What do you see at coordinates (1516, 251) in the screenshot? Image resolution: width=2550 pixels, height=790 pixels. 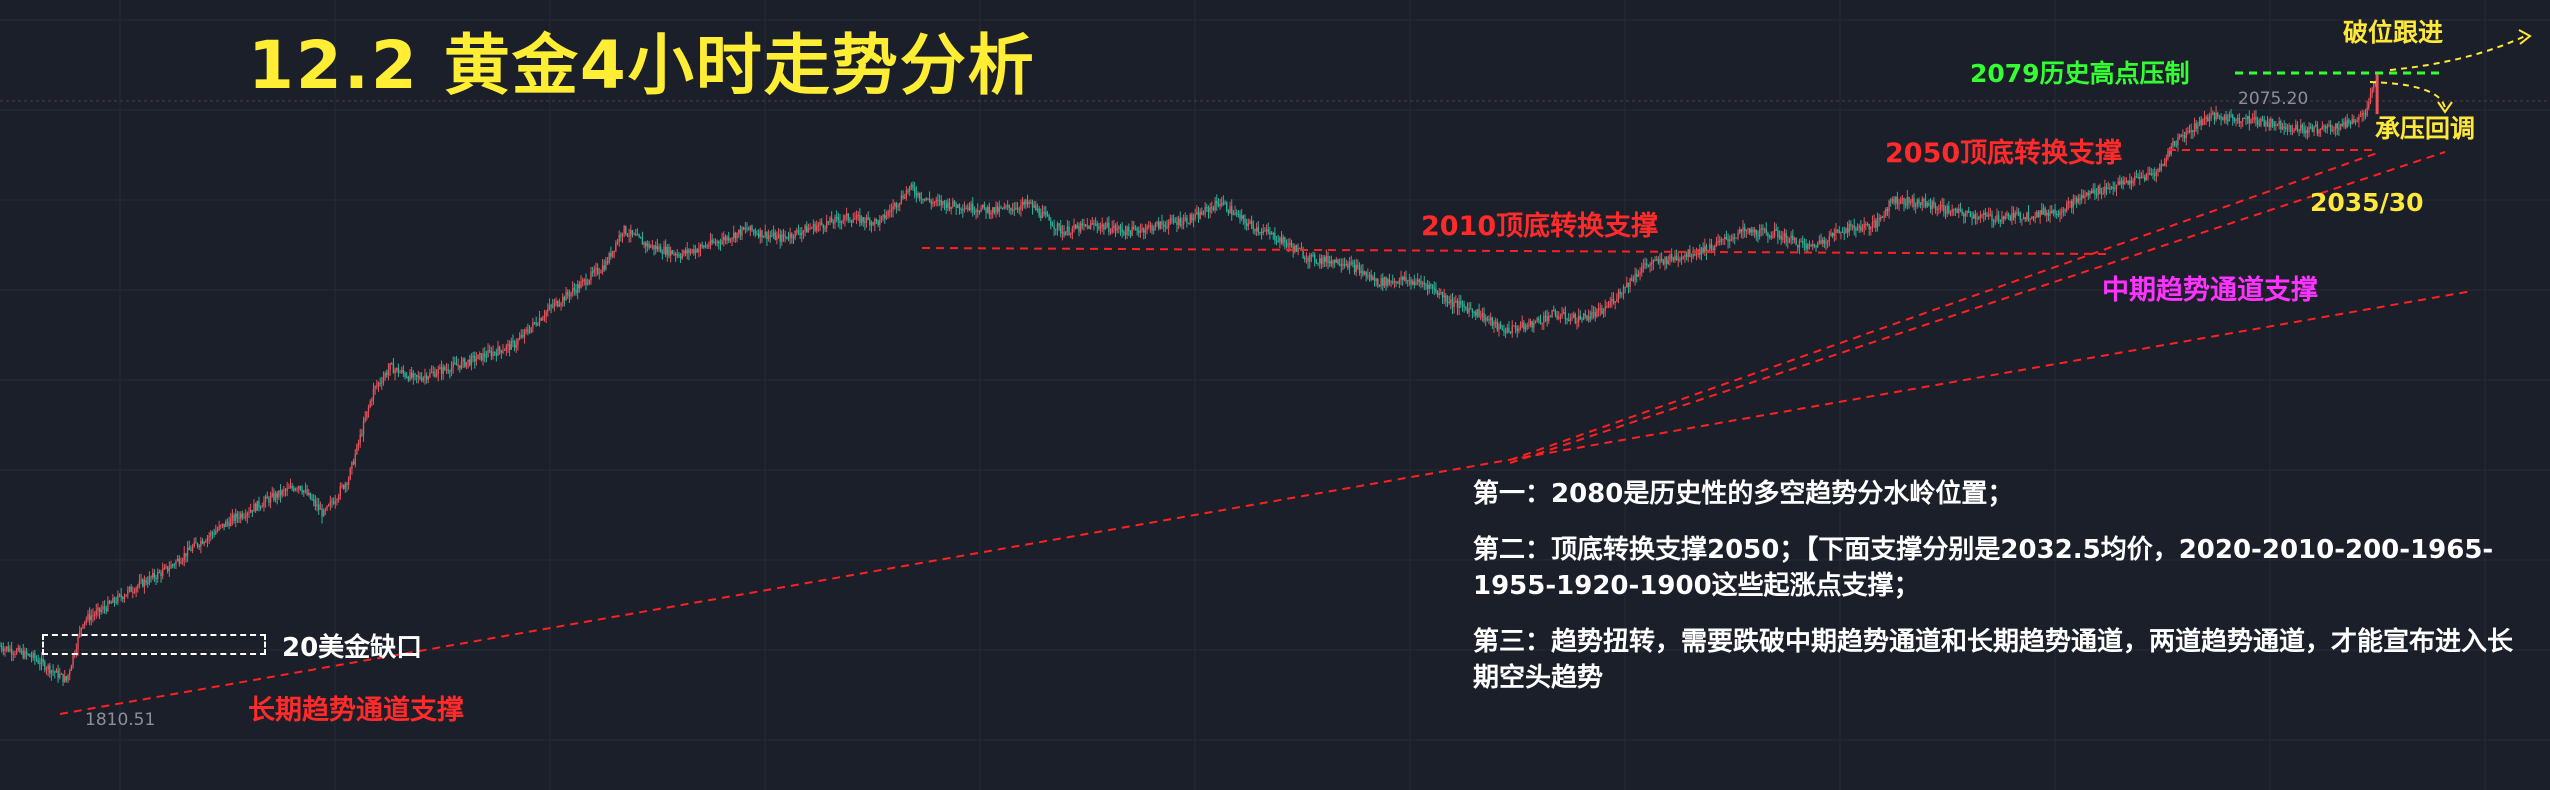 I see `support-2010-line` at bounding box center [1516, 251].